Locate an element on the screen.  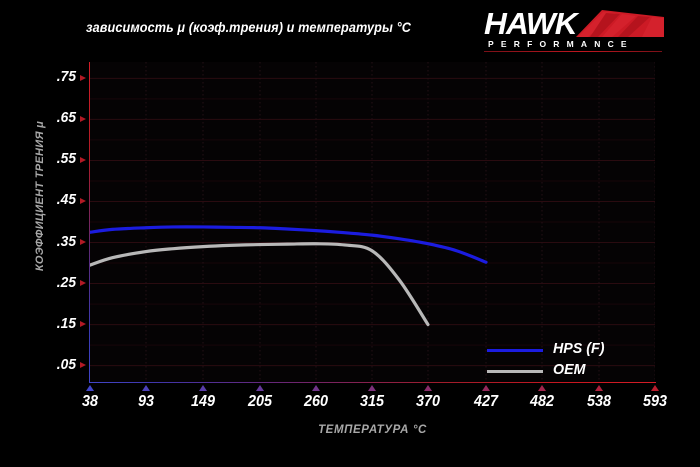
y-tick-label: .05 is located at coordinates (66, 364).